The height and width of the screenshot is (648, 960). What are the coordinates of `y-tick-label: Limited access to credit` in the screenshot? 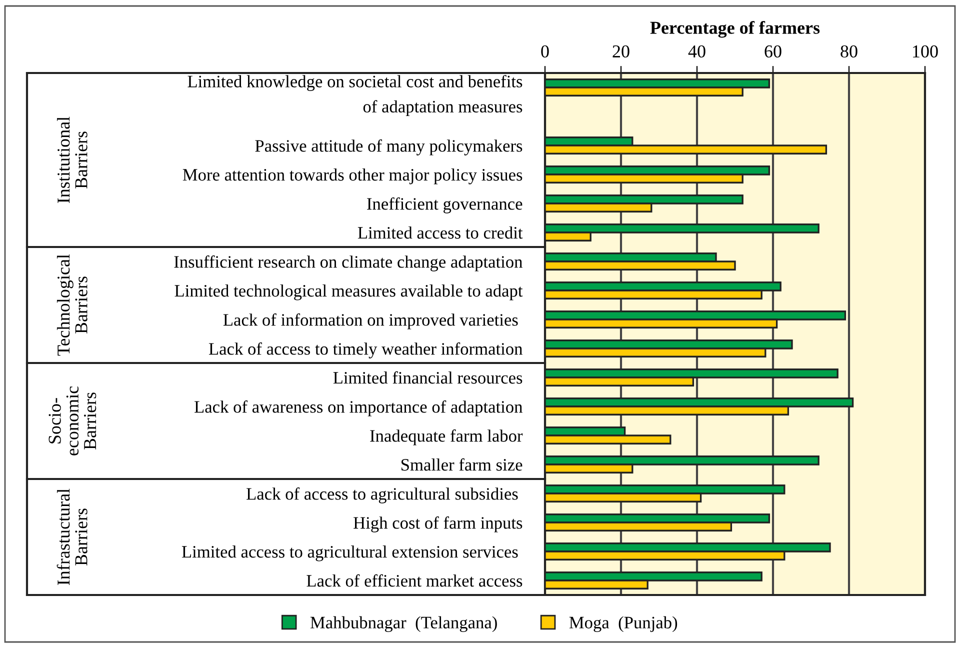 It's located at (440, 232).